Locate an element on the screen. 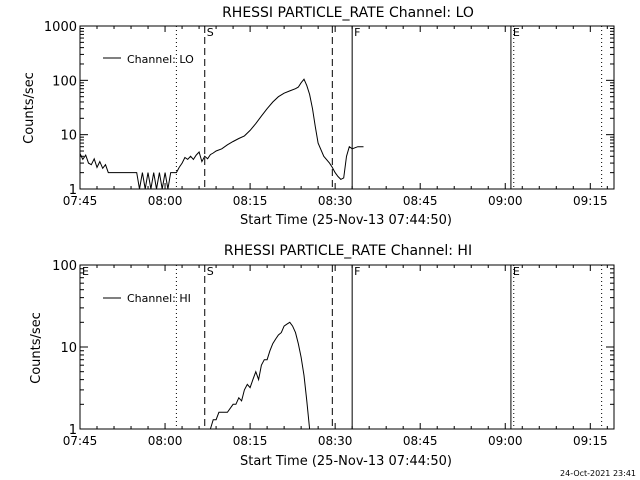 The height and width of the screenshot is (480, 640). y-tick-label: 1000 is located at coordinates (60, 27).